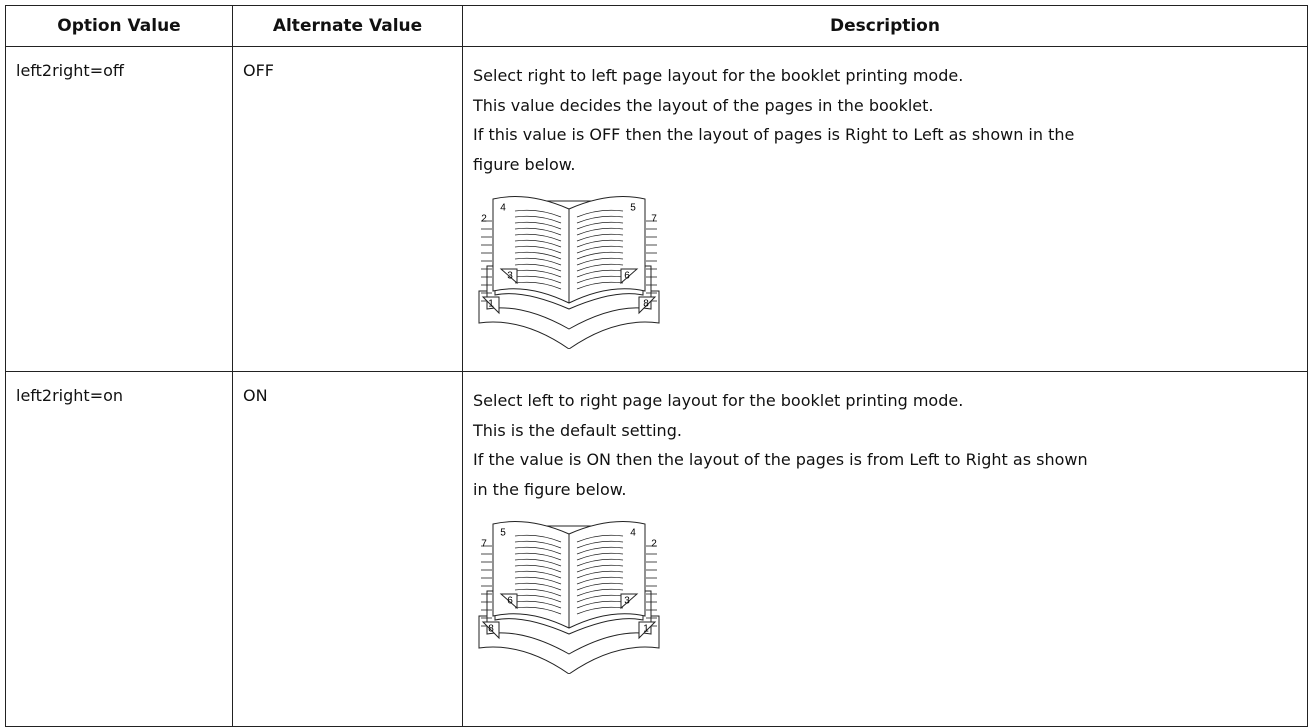 This screenshot has width=1313, height=727. Describe the element at coordinates (569, 272) in the screenshot. I see `booklet-figure: 4 5 2 7 3 6 1 8` at that location.